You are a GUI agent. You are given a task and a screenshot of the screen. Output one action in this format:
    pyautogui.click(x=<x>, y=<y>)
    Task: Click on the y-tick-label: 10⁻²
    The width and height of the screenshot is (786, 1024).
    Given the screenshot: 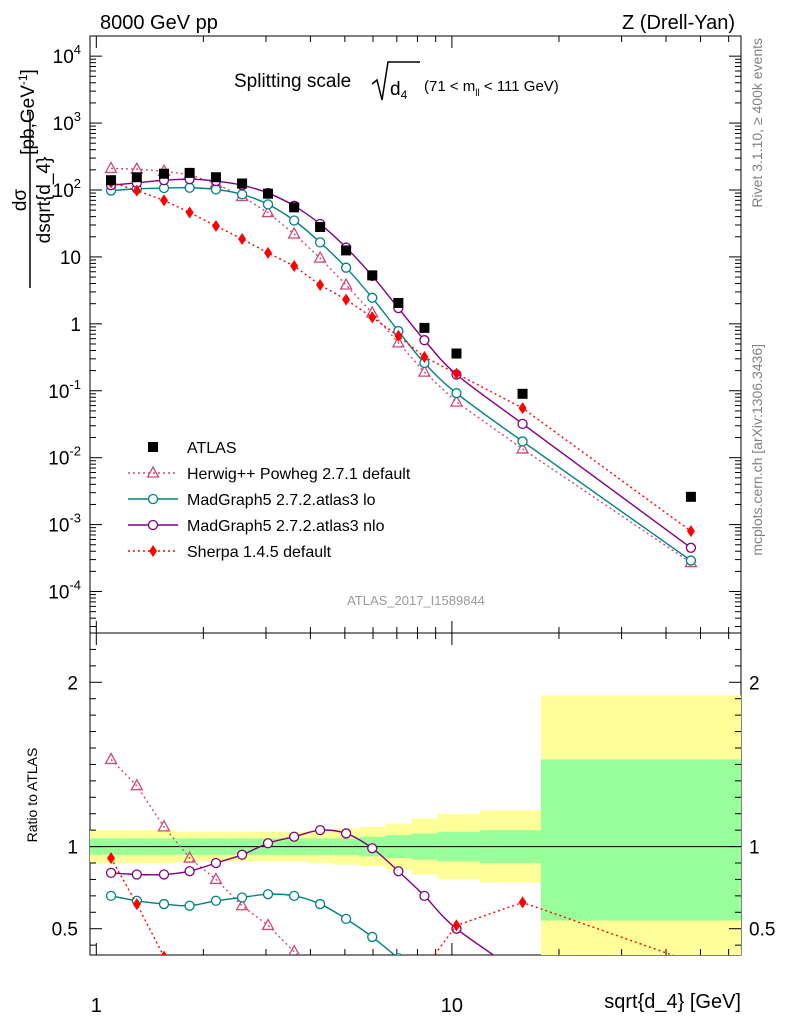 What is the action you would take?
    pyautogui.click(x=64, y=457)
    